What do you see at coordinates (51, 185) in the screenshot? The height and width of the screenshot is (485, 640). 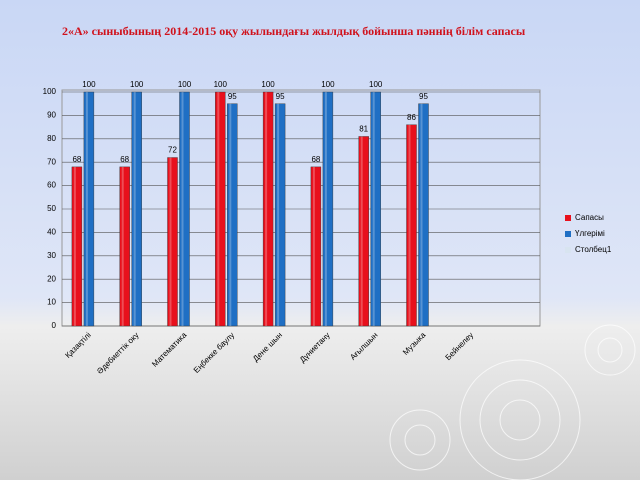 I see `y-tick-label: 60` at bounding box center [51, 185].